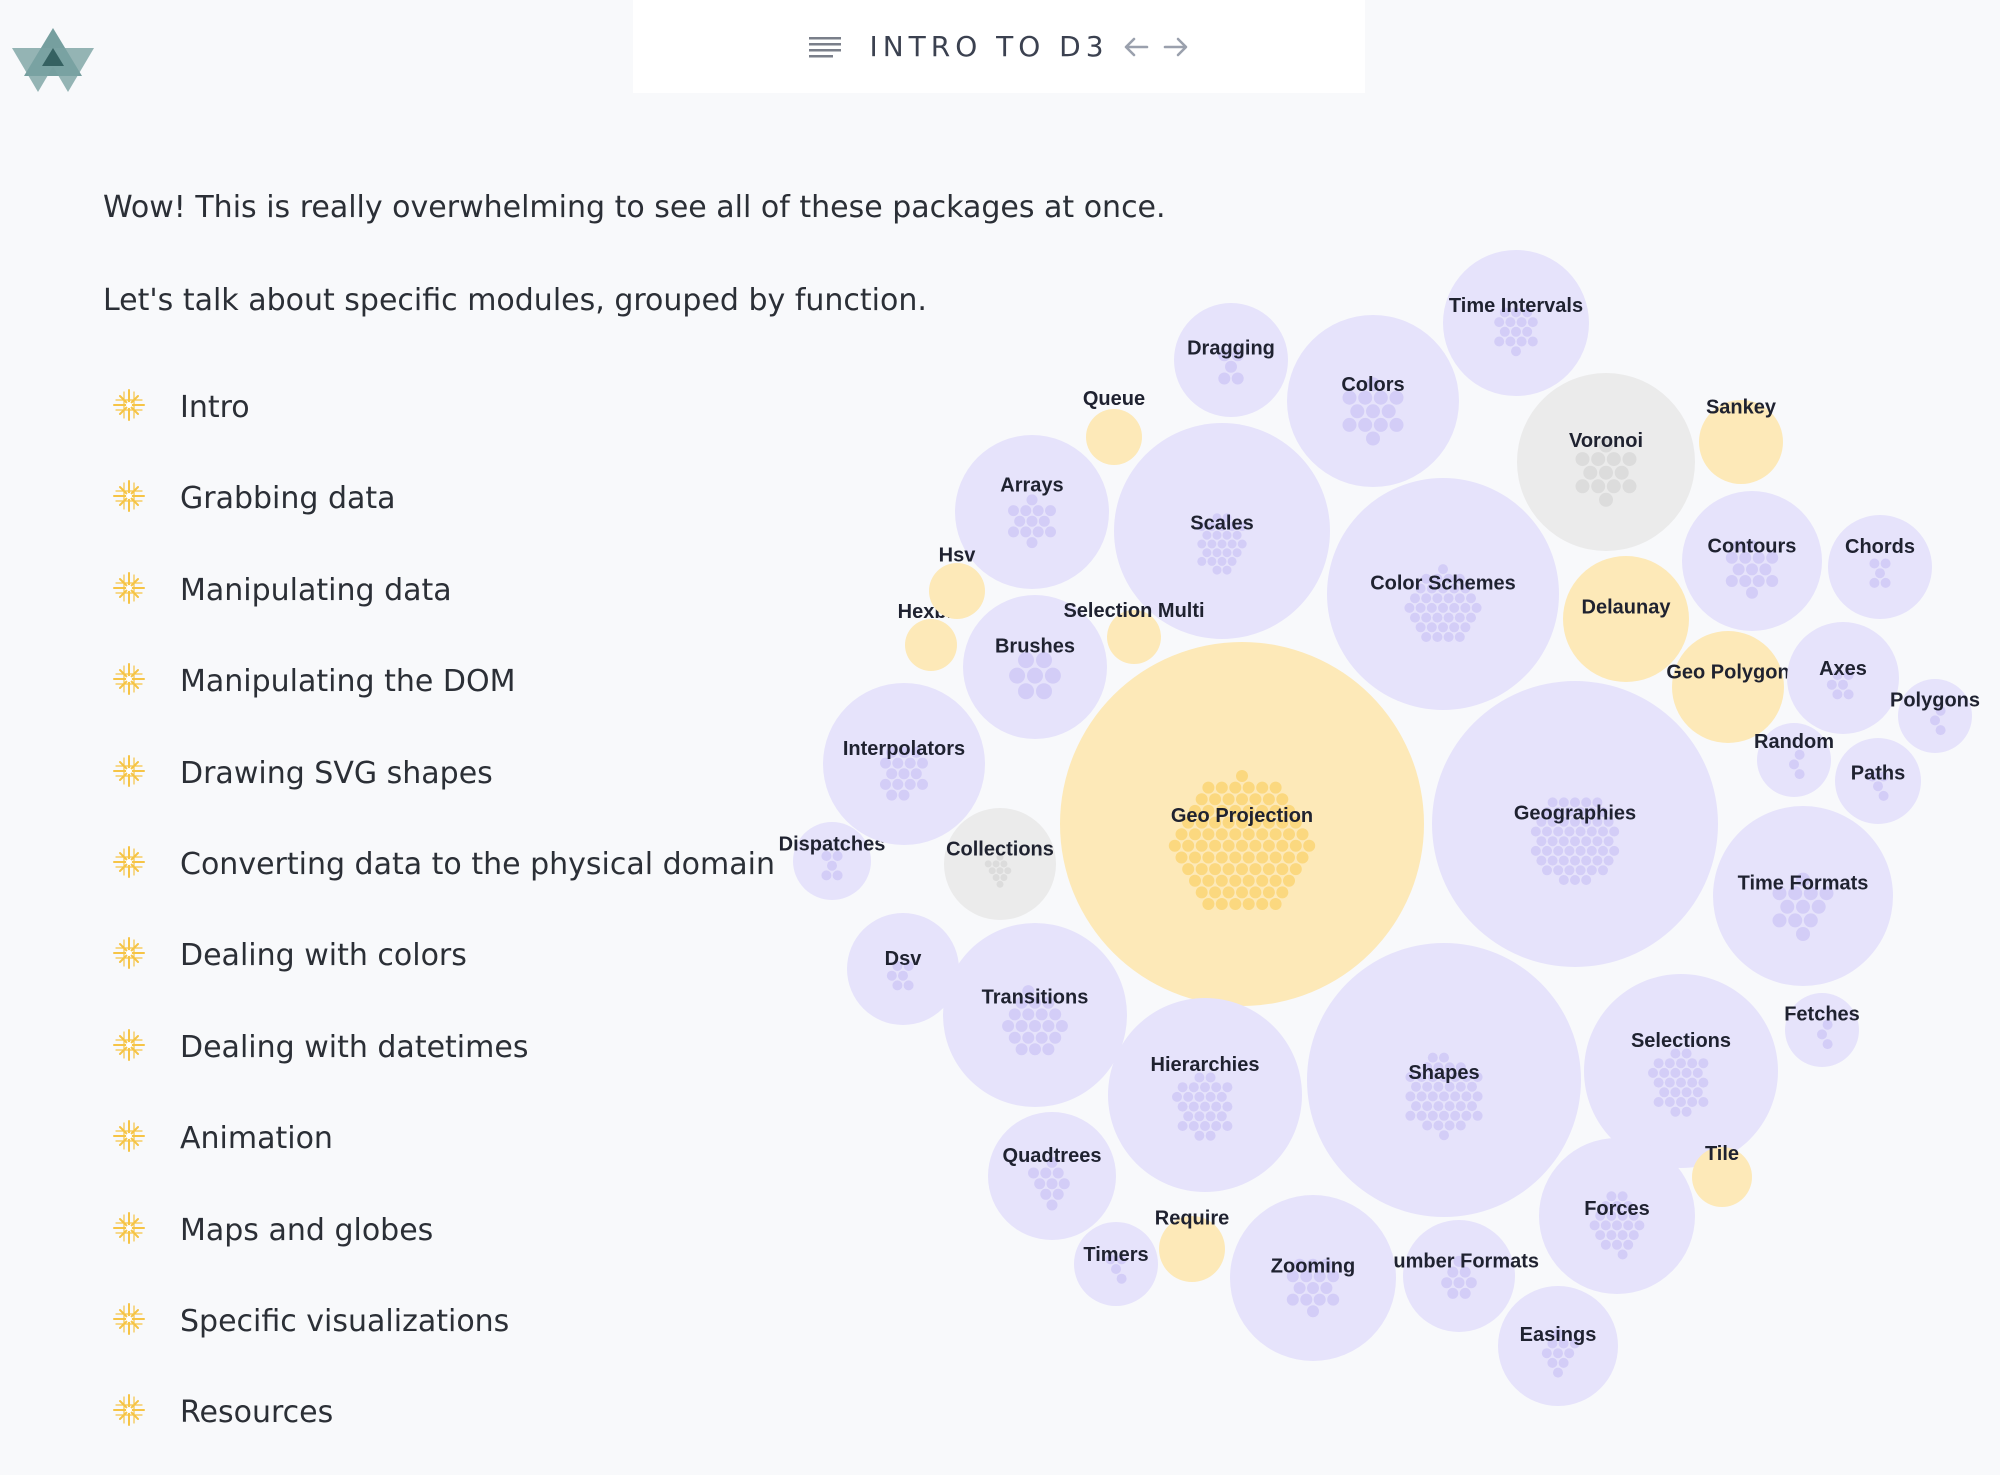 The image size is (2000, 1475). I want to click on bubble-quadtrees: Quadtrees, so click(1052, 1176).